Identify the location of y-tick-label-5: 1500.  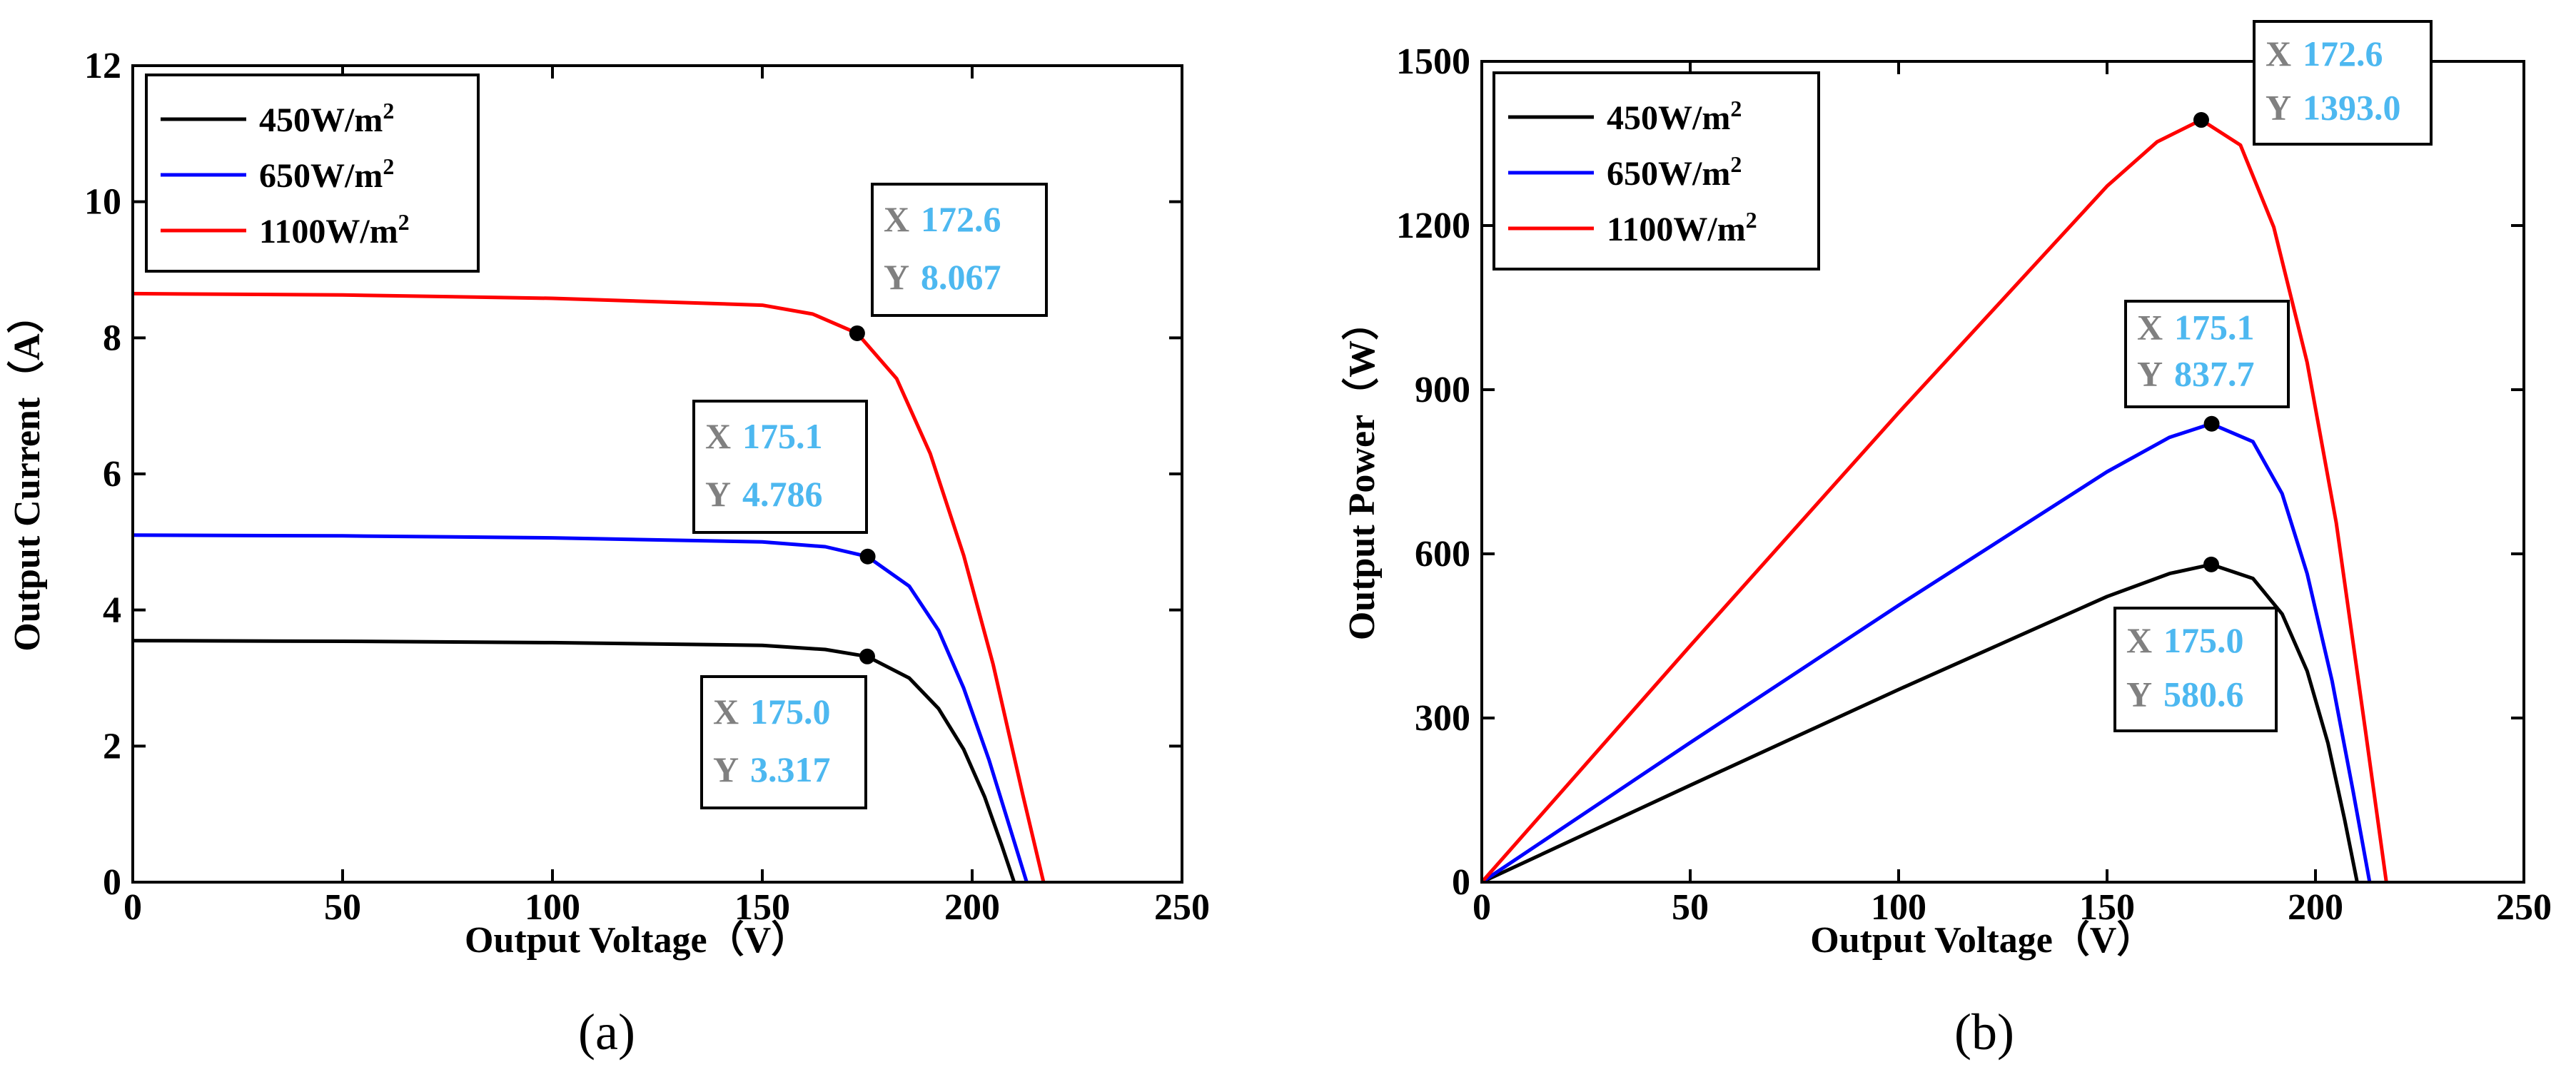
(1433, 61).